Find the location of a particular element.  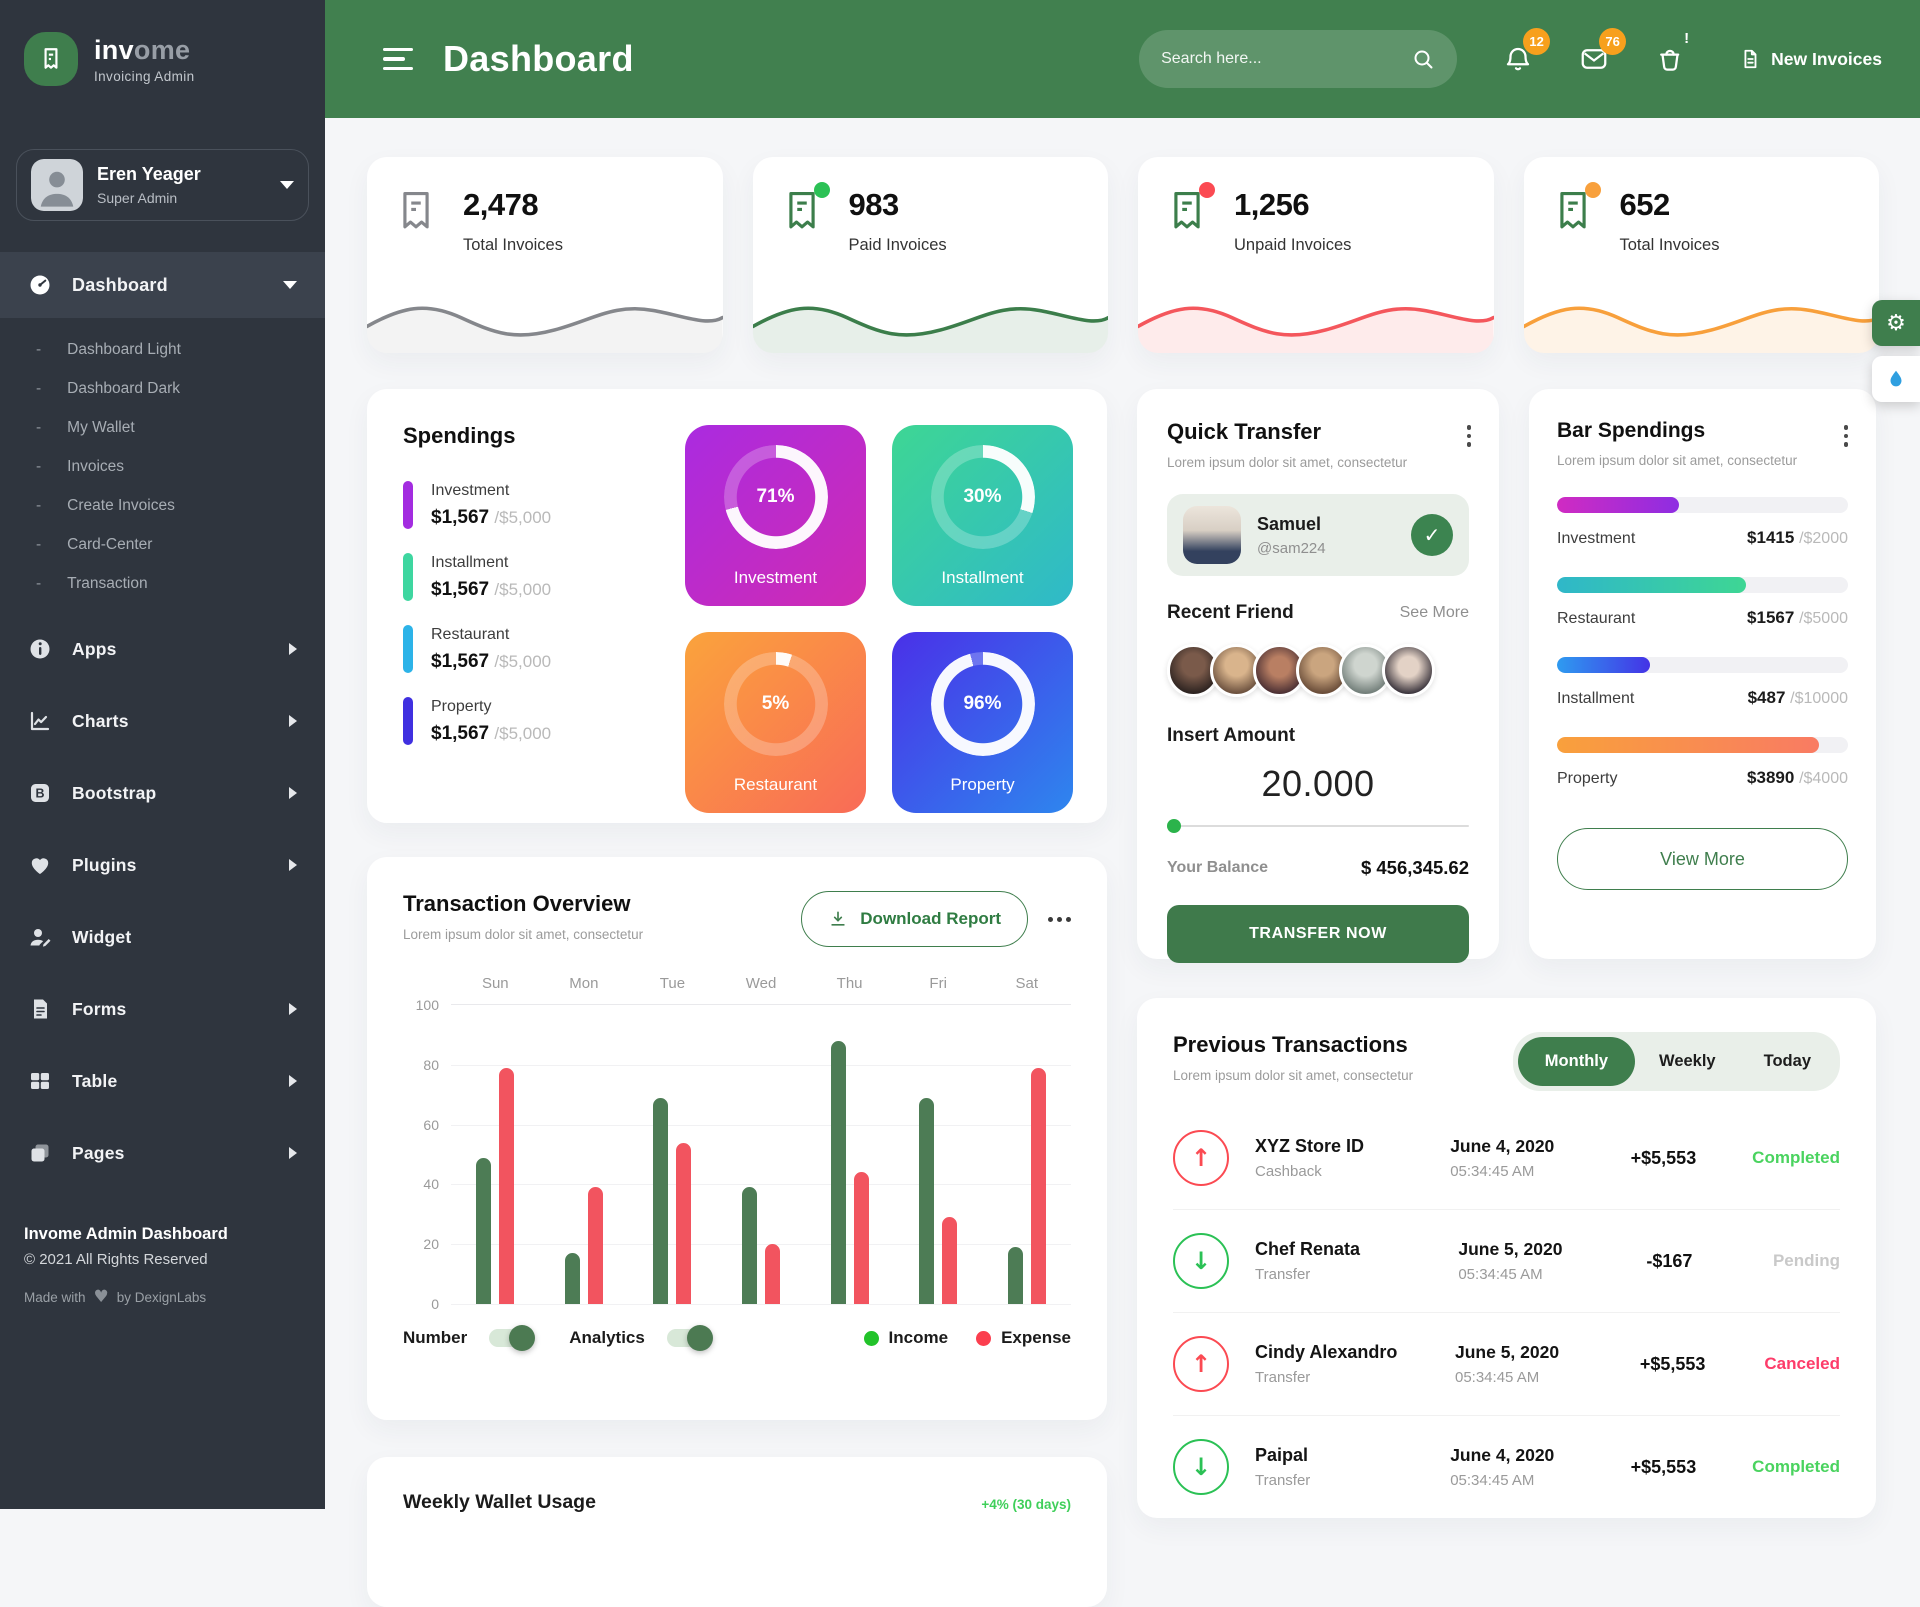

number-toggle is located at coordinates (512, 1338).